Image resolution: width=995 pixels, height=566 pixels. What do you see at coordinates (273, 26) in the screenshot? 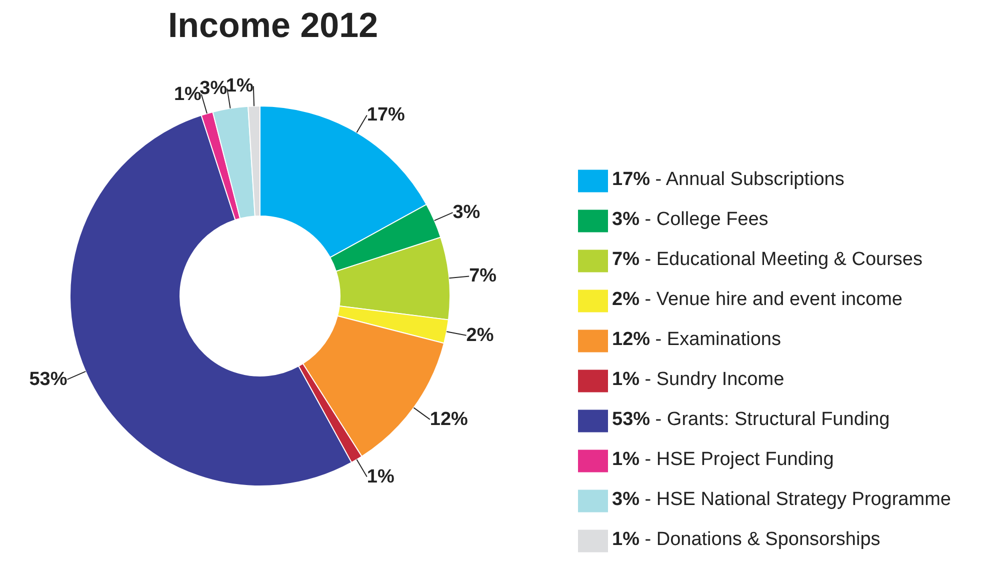
I see `chart-title: Income 2012` at bounding box center [273, 26].